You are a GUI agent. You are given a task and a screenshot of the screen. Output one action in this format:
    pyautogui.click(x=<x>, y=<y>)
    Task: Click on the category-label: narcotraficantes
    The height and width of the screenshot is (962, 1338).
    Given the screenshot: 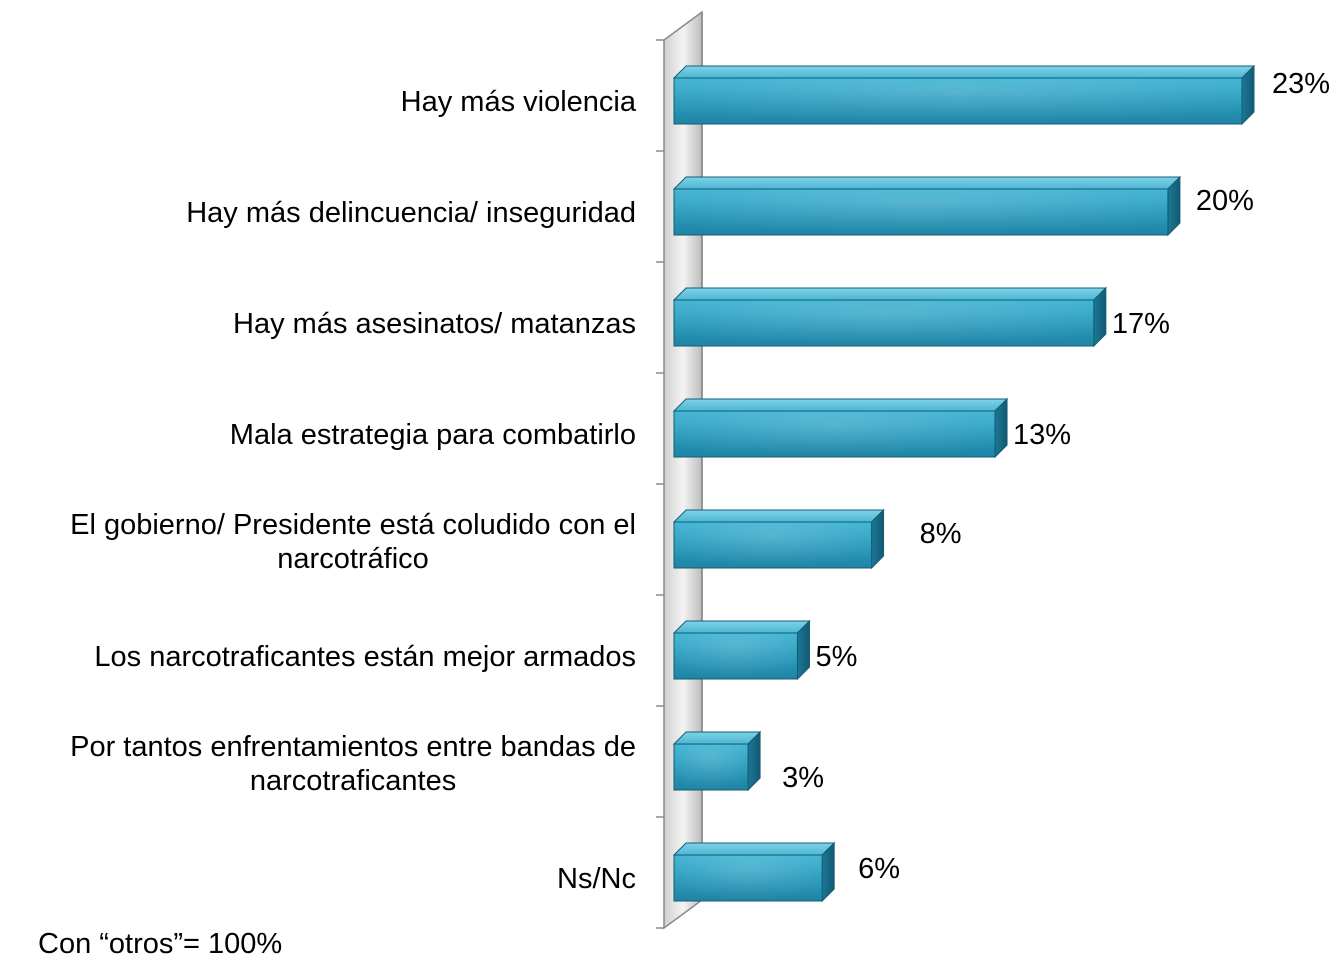 What is the action you would take?
    pyautogui.click(x=353, y=781)
    